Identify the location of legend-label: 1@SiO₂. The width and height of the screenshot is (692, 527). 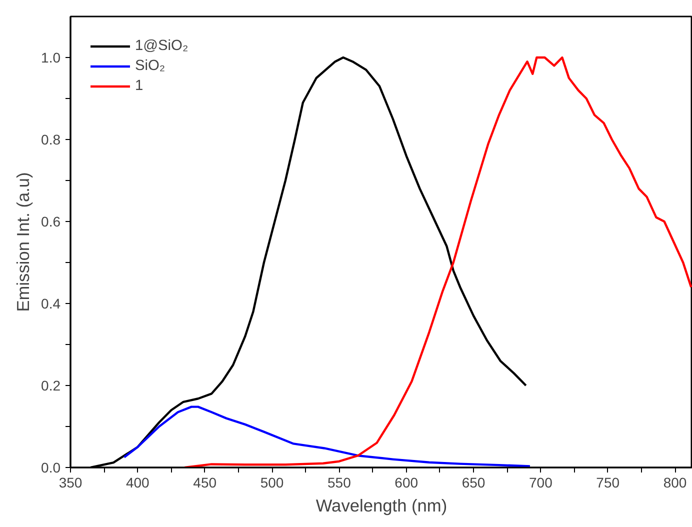
(161, 46).